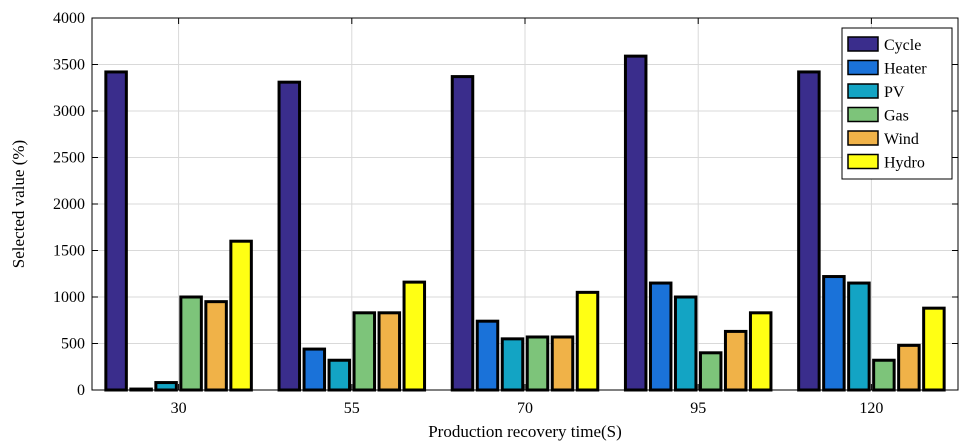 Image resolution: width=961 pixels, height=441 pixels. What do you see at coordinates (69, 65) in the screenshot?
I see `y-tick-label: 3500` at bounding box center [69, 65].